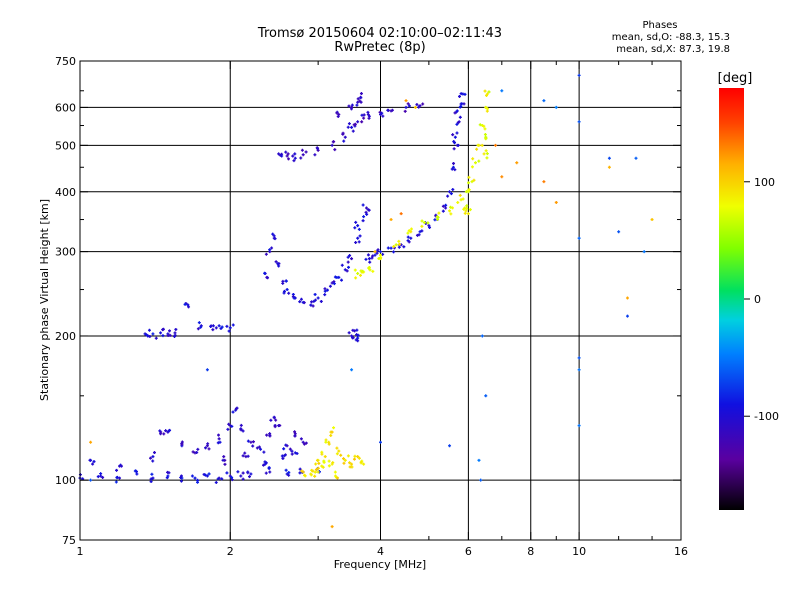  What do you see at coordinates (757, 299) in the screenshot?
I see `colorbar-tick-label: 0` at bounding box center [757, 299].